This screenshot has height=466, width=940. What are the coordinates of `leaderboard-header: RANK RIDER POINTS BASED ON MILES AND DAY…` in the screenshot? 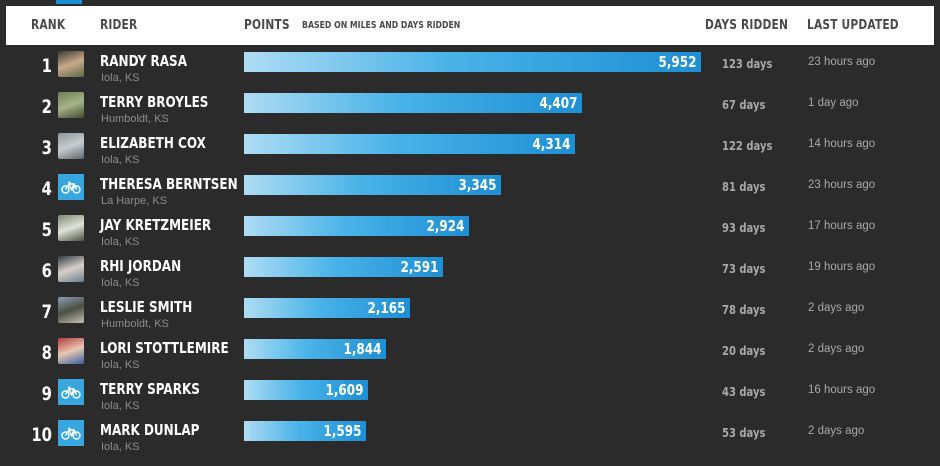 It's located at (470, 25).